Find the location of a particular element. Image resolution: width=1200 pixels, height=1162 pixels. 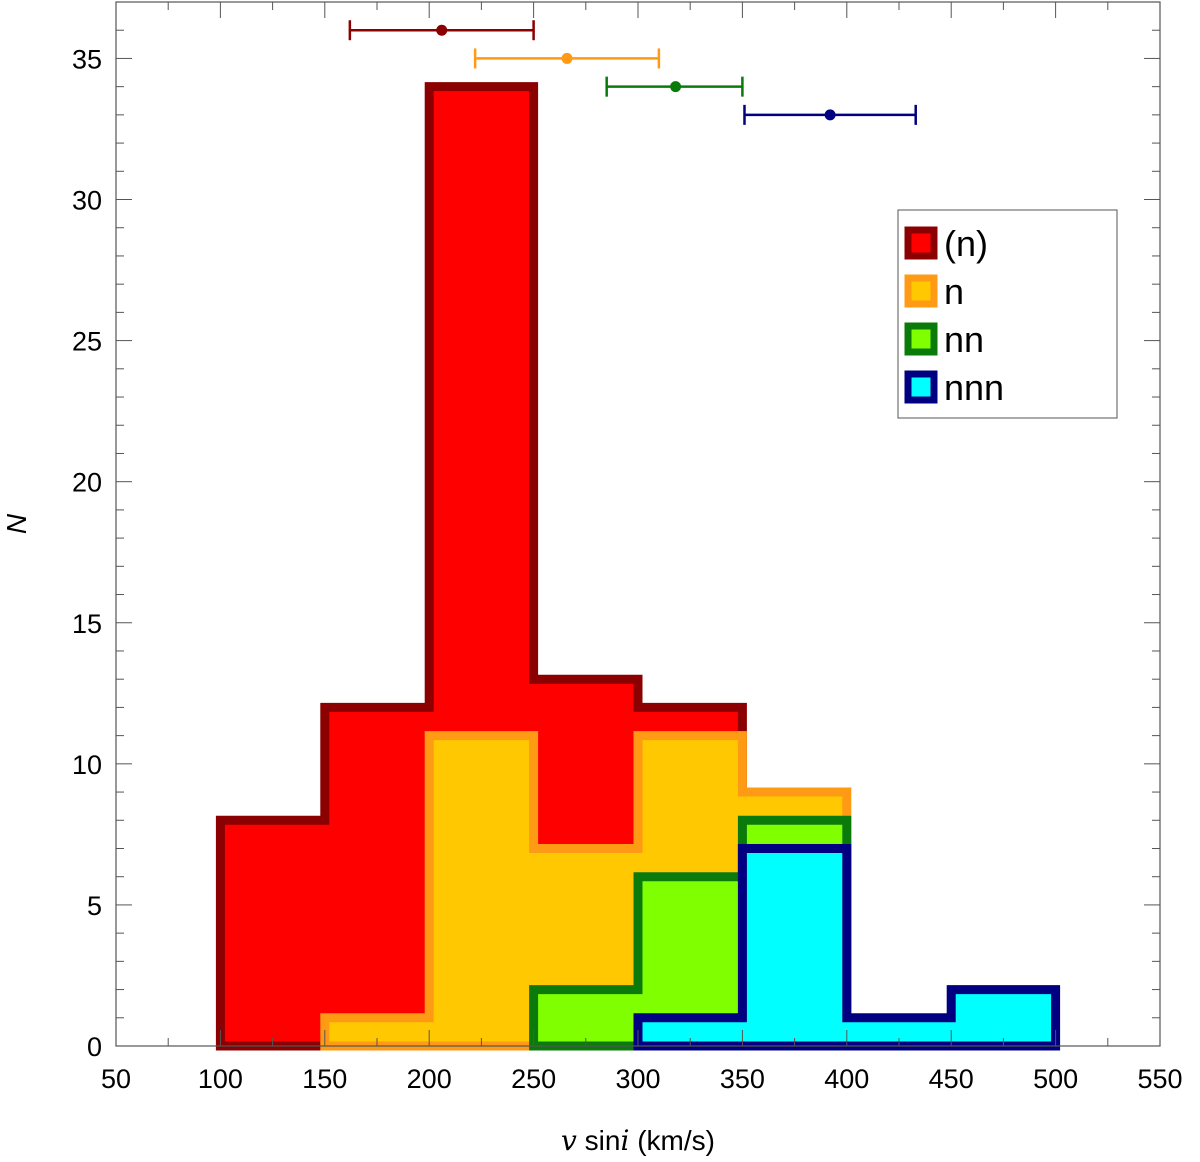

x-tick-label: 200 is located at coordinates (429, 1079).